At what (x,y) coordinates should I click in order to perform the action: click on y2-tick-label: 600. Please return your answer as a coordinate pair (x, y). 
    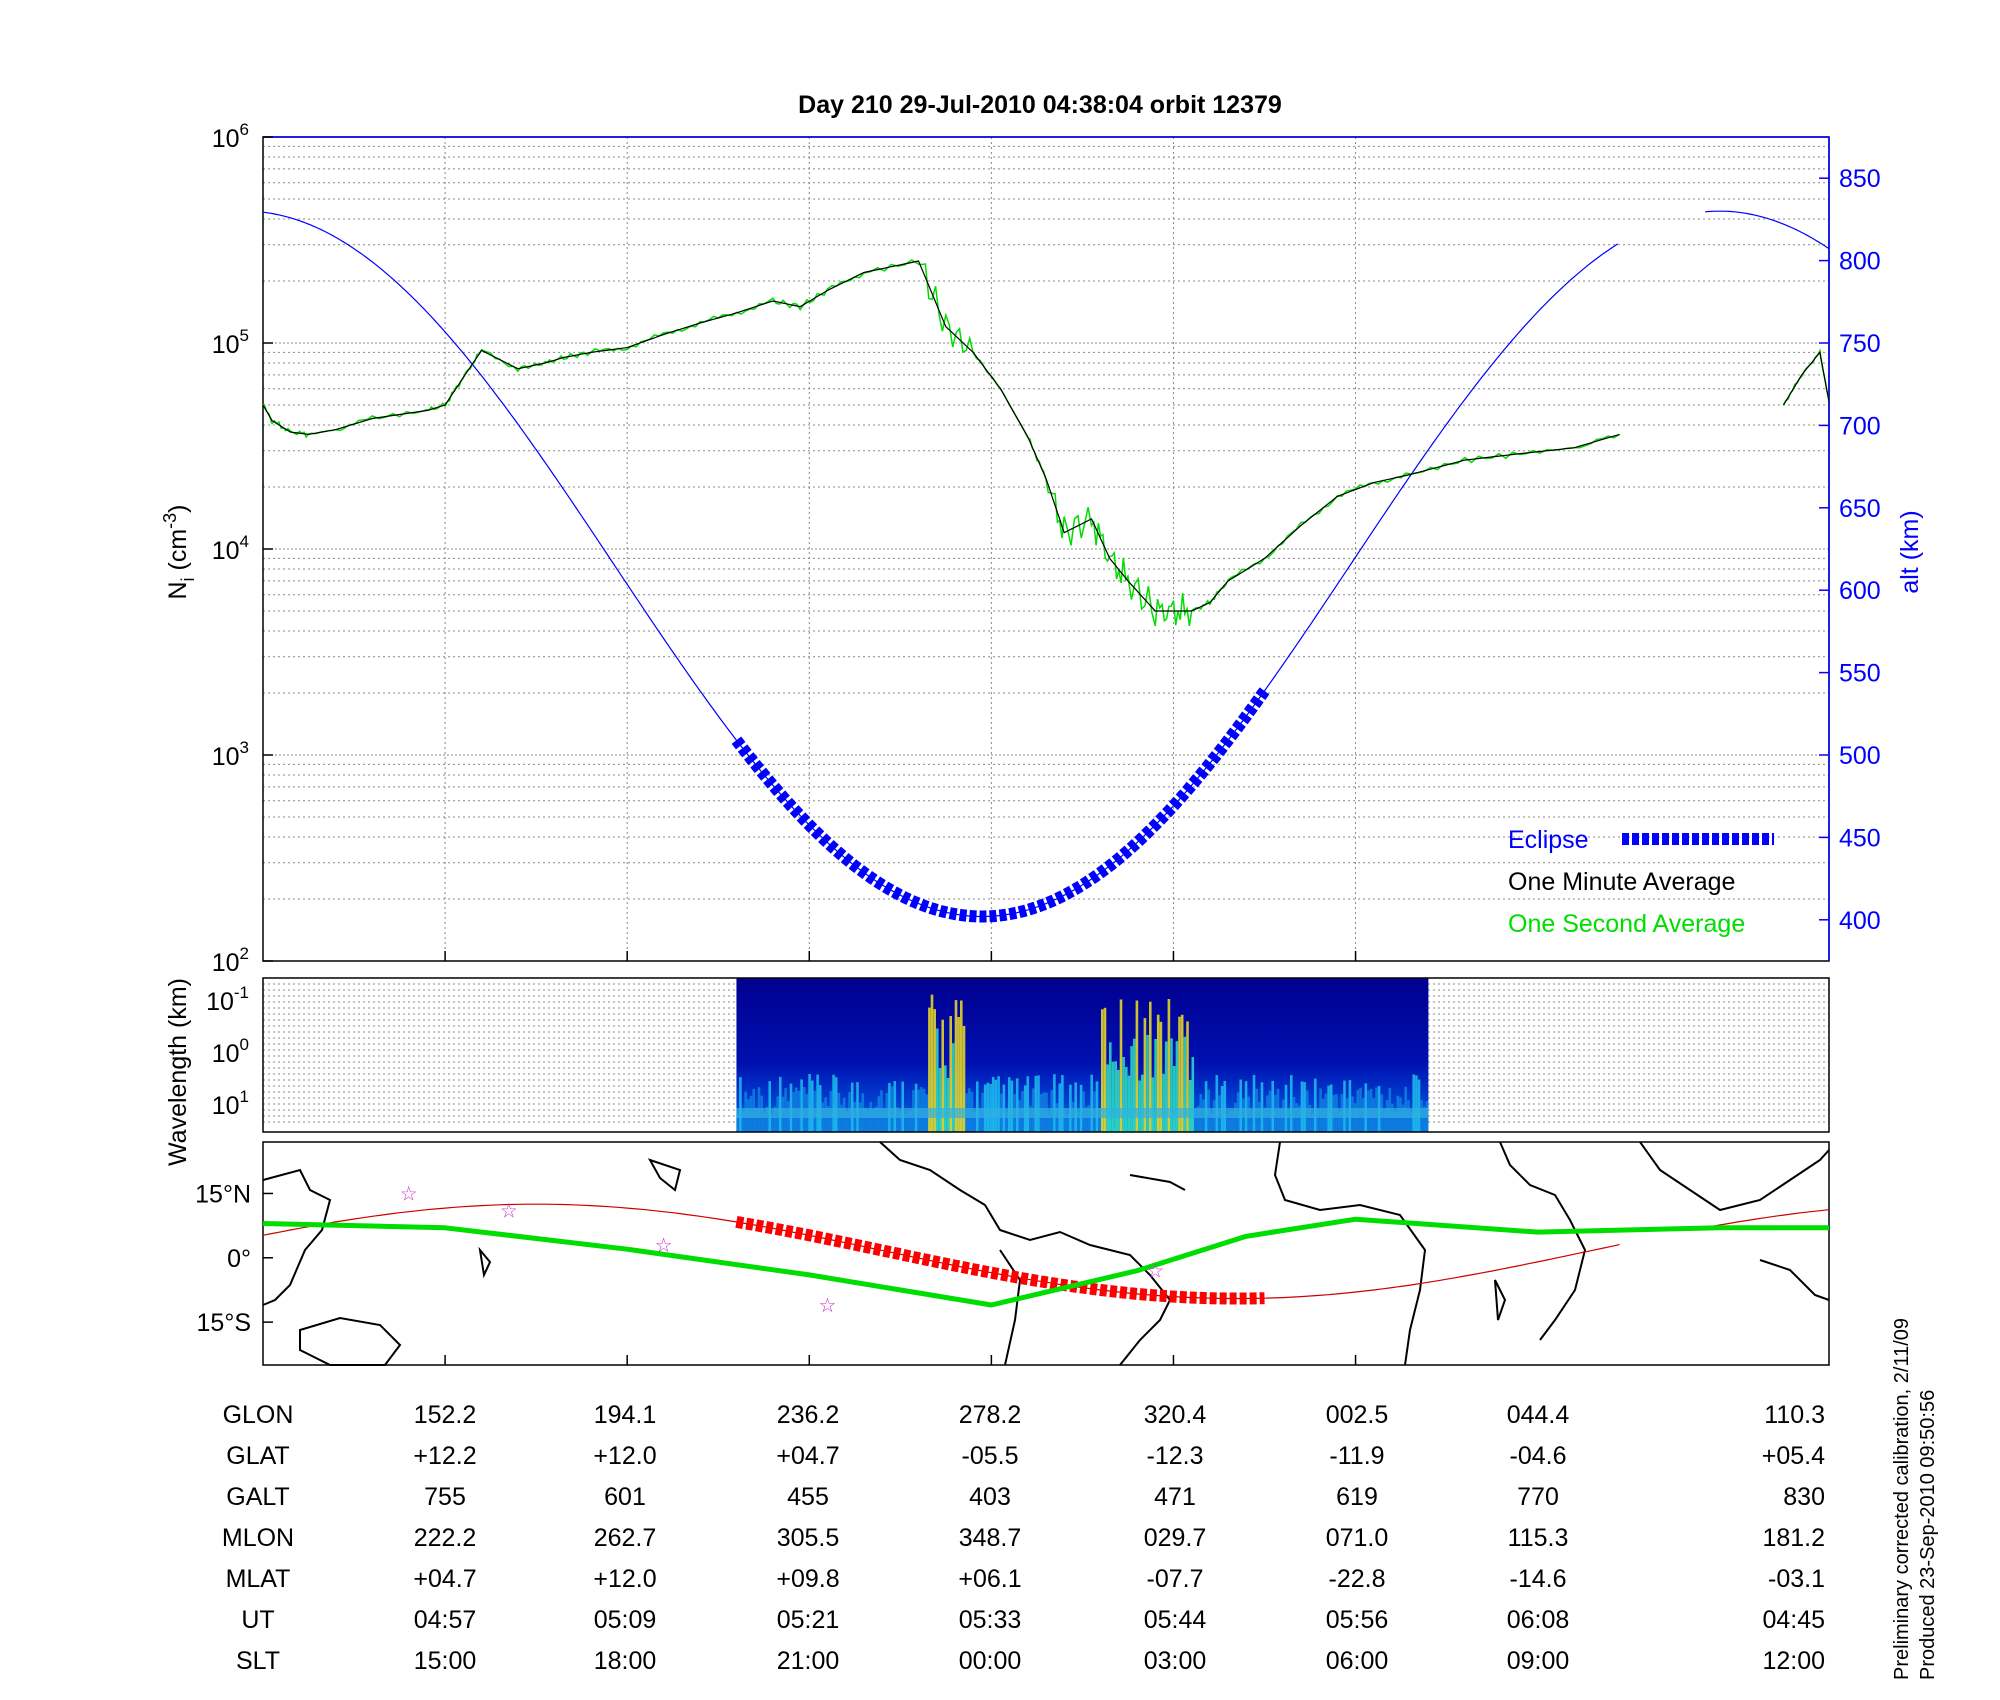
    Looking at the image, I should click on (1860, 591).